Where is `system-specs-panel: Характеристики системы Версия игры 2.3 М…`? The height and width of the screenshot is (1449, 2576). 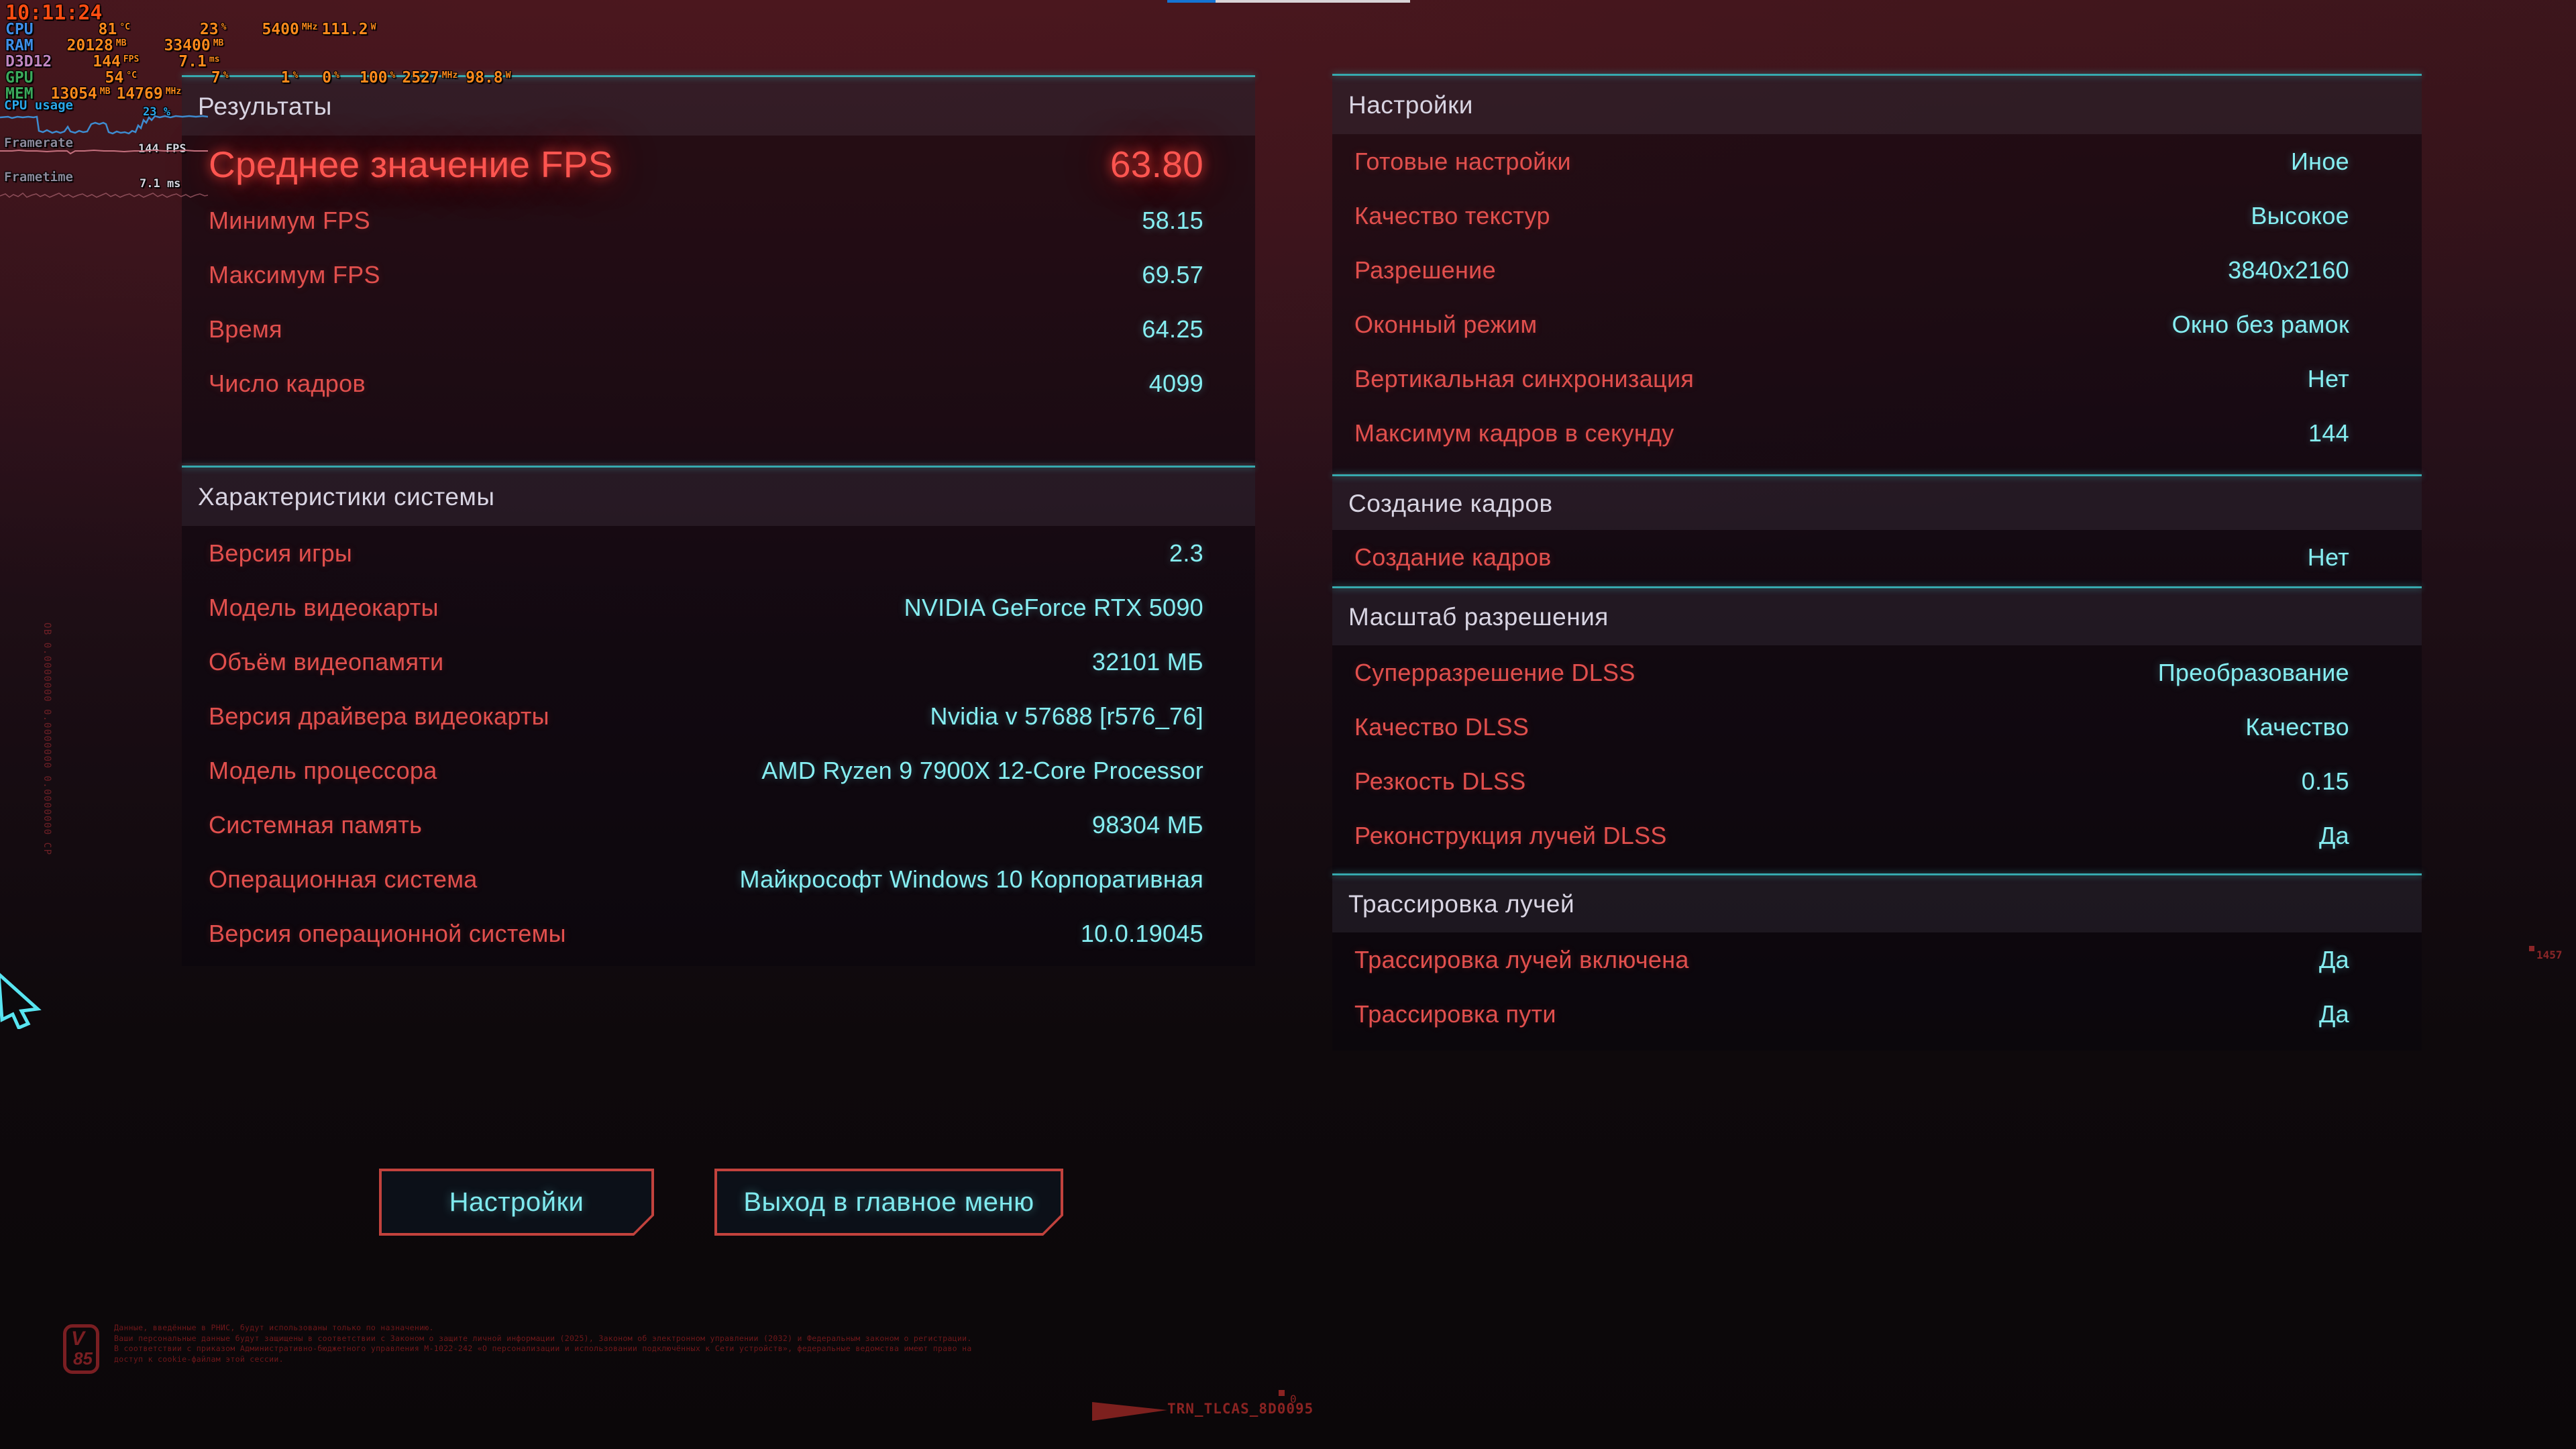
system-specs-panel: Характеристики системы Версия игры 2.3 М… is located at coordinates (718, 716).